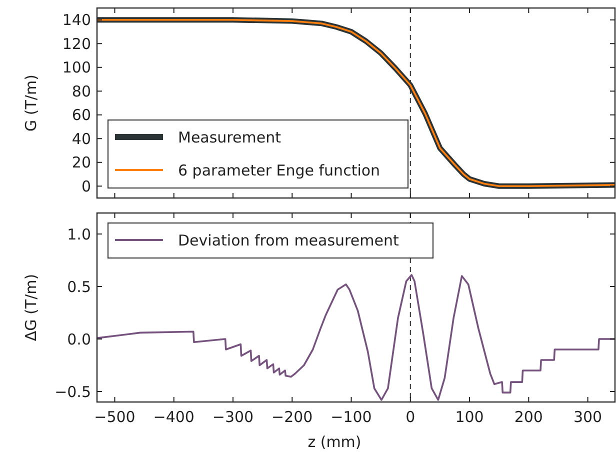 This screenshot has width=616, height=459. I want to click on x-tick-label: −300, so click(233, 417).